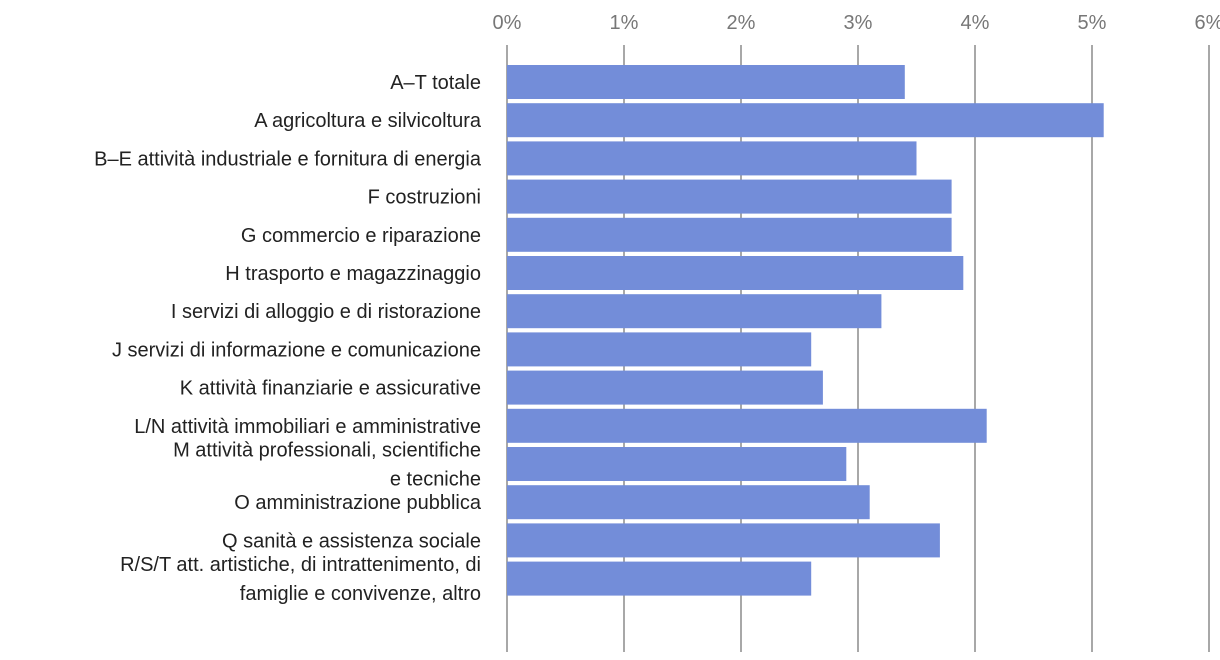 The image size is (1220, 660). I want to click on x-tick-label-2: 2%, so click(741, 23).